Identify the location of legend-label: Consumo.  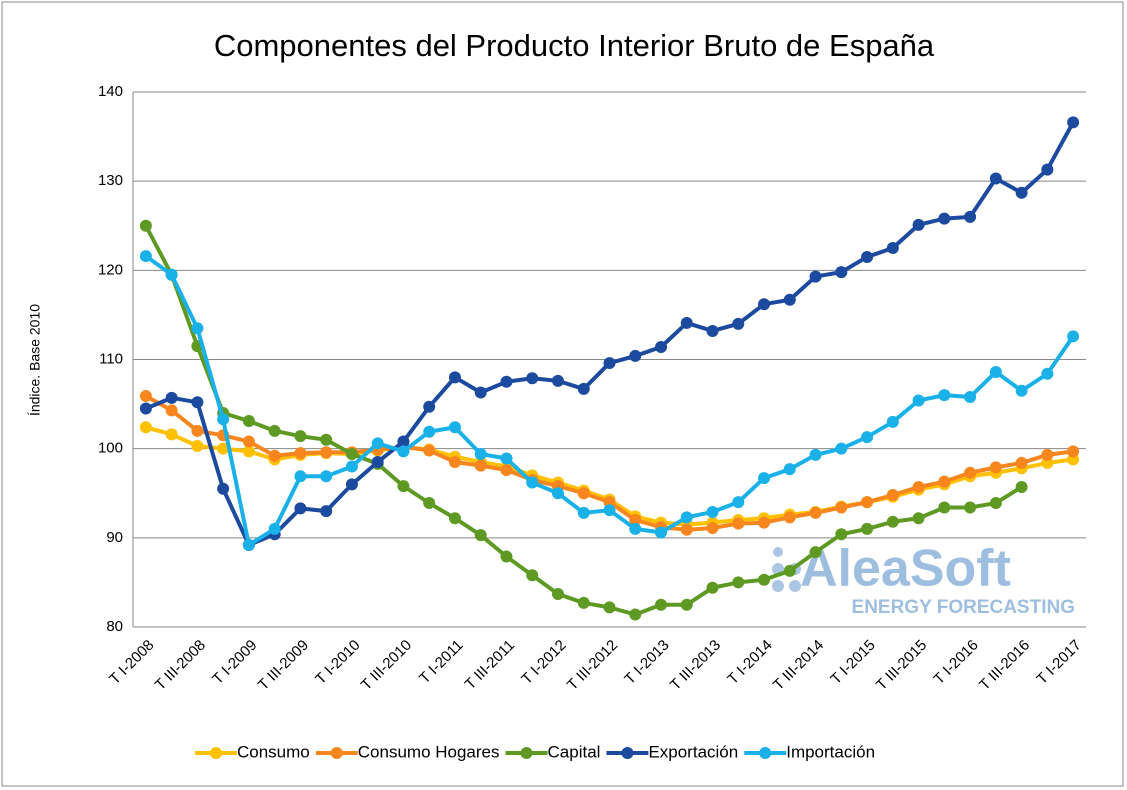
(273, 751).